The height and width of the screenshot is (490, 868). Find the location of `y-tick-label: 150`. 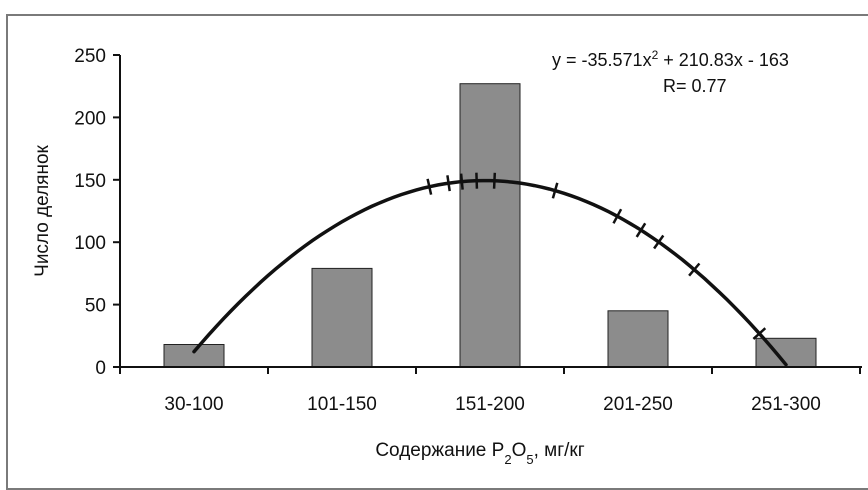

y-tick-label: 150 is located at coordinates (90, 181).